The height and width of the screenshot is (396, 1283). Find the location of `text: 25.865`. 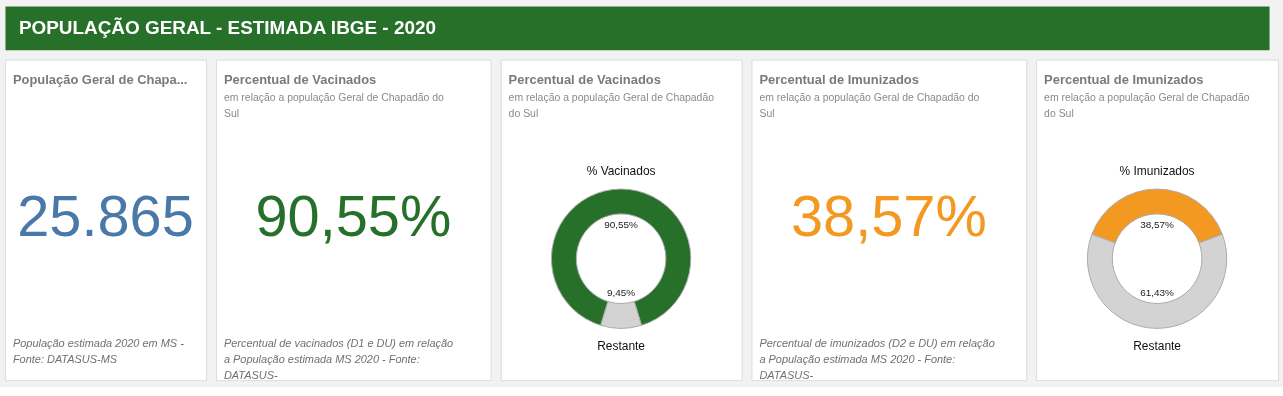

text: 25.865 is located at coordinates (105, 215).